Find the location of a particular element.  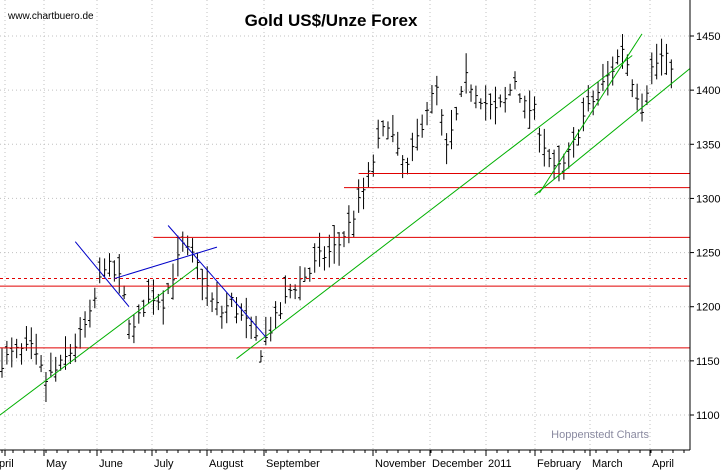

credit-label: Hoppenstedt Charts is located at coordinates (600, 435).